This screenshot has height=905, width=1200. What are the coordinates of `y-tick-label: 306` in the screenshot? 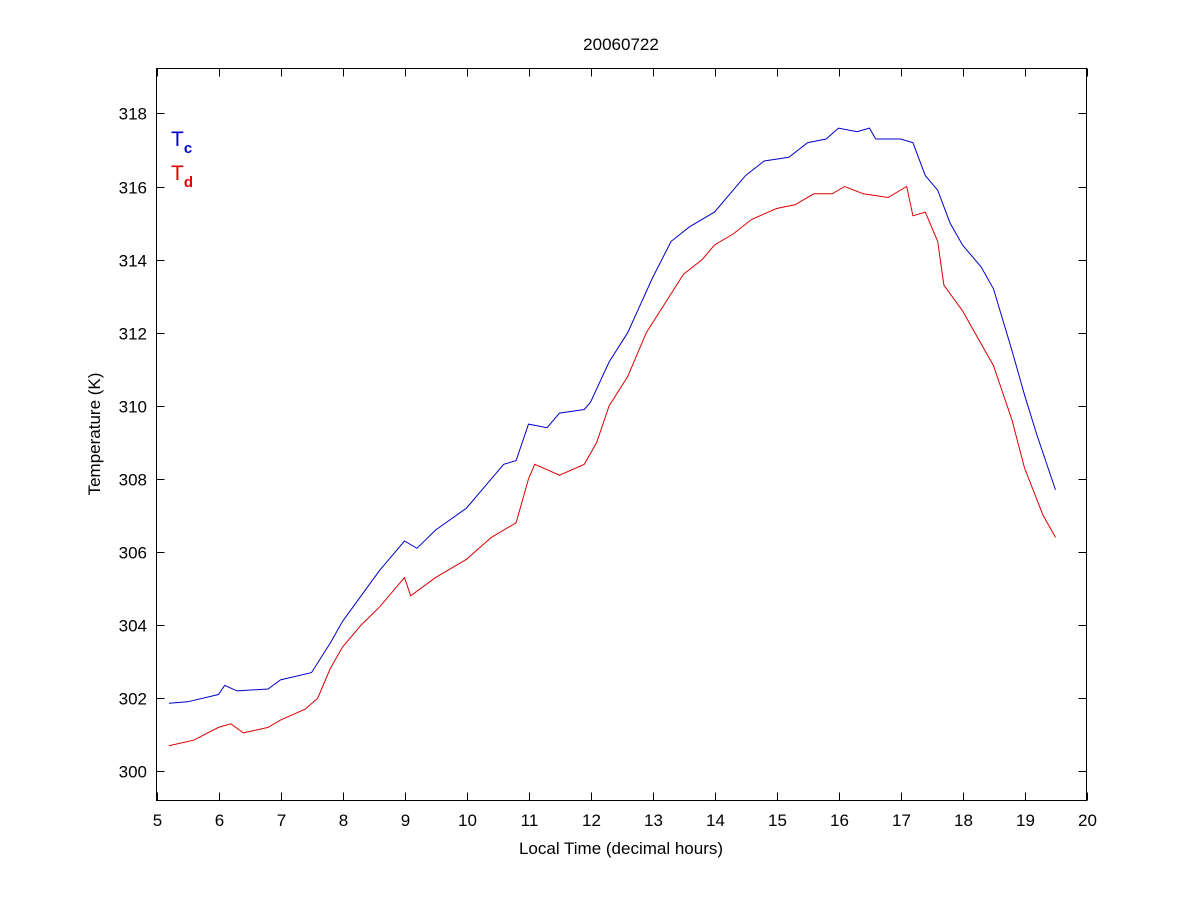 It's located at (133, 553).